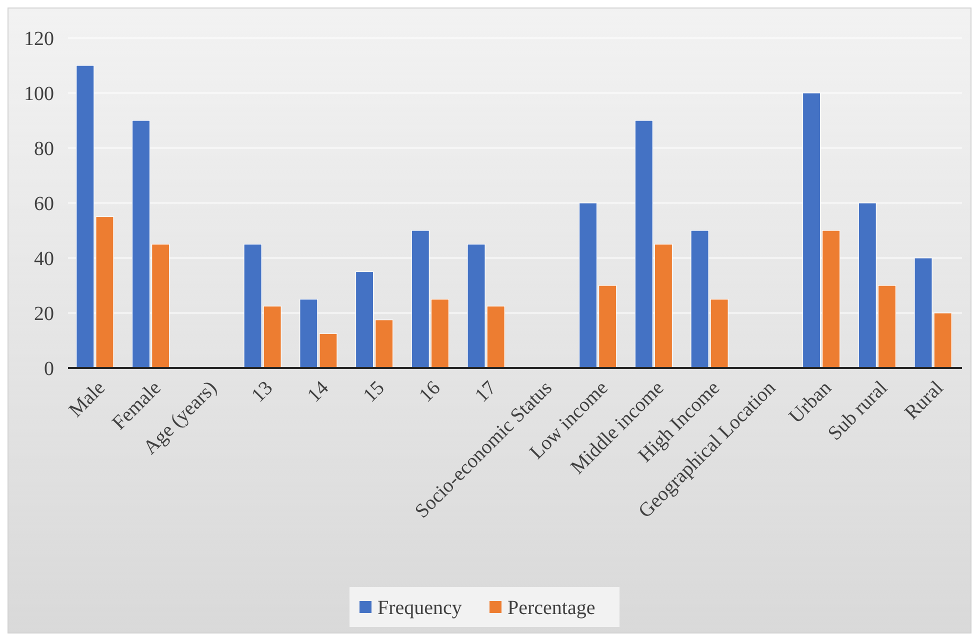 The image size is (979, 641). I want to click on y-tick-label: 20, so click(44, 314).